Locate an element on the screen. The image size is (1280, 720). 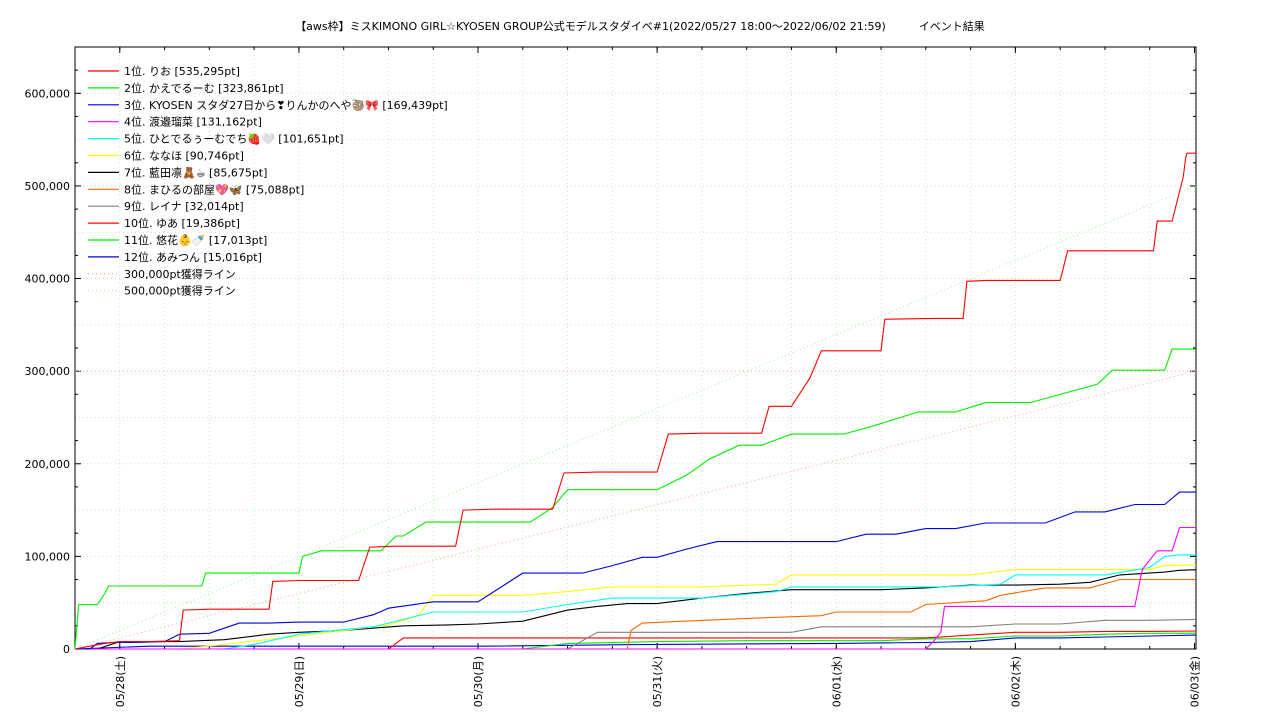
y-tick-label: 200,000 is located at coordinates (48, 464).